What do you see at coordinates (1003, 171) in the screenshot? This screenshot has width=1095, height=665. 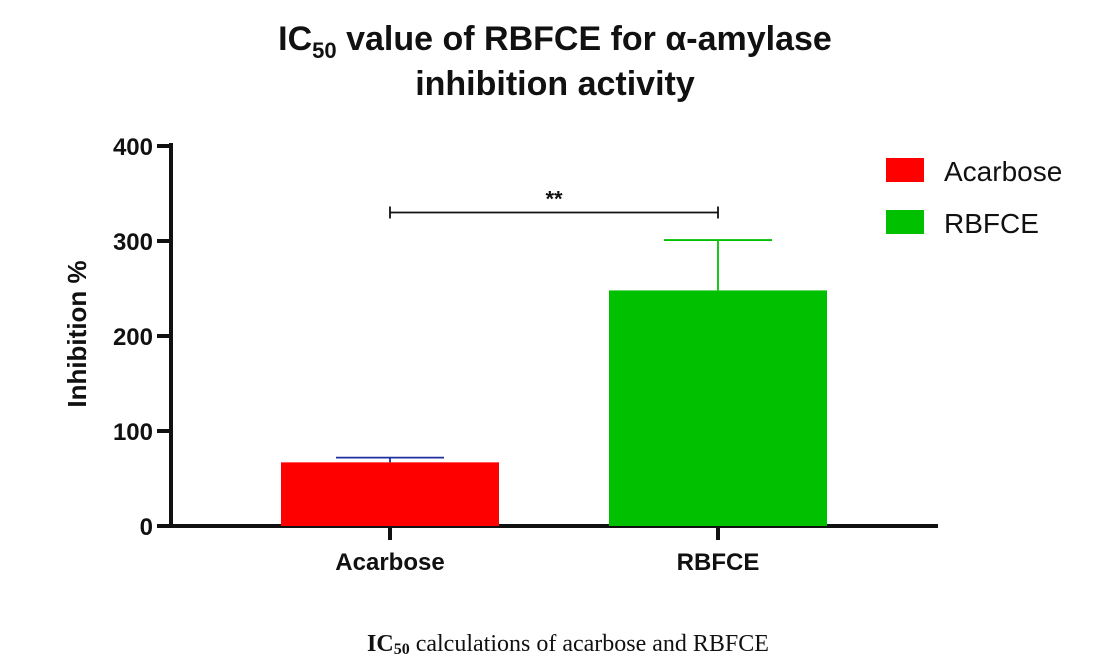 I see `legend-label-acarbose: Acarbose` at bounding box center [1003, 171].